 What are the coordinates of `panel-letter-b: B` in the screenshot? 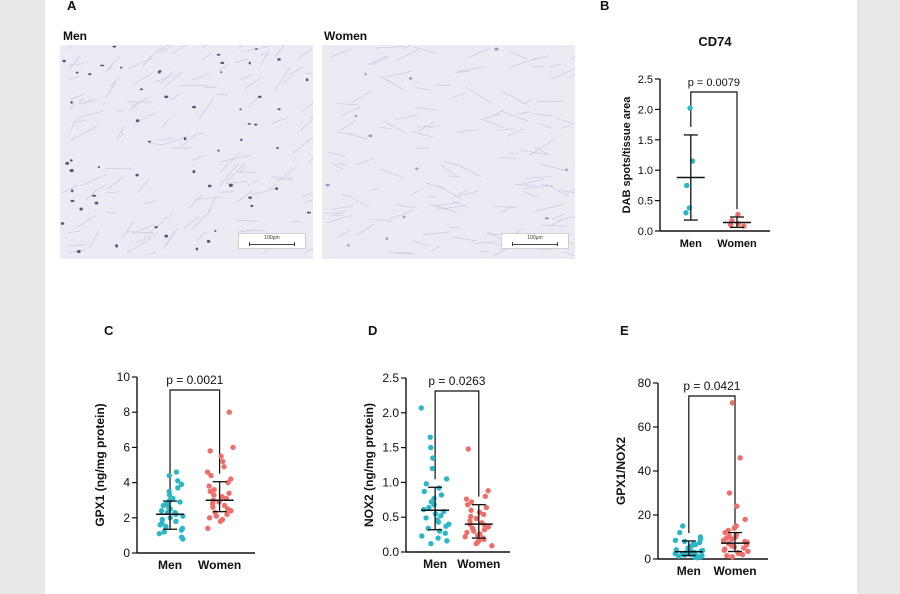 It's located at (605, 6).